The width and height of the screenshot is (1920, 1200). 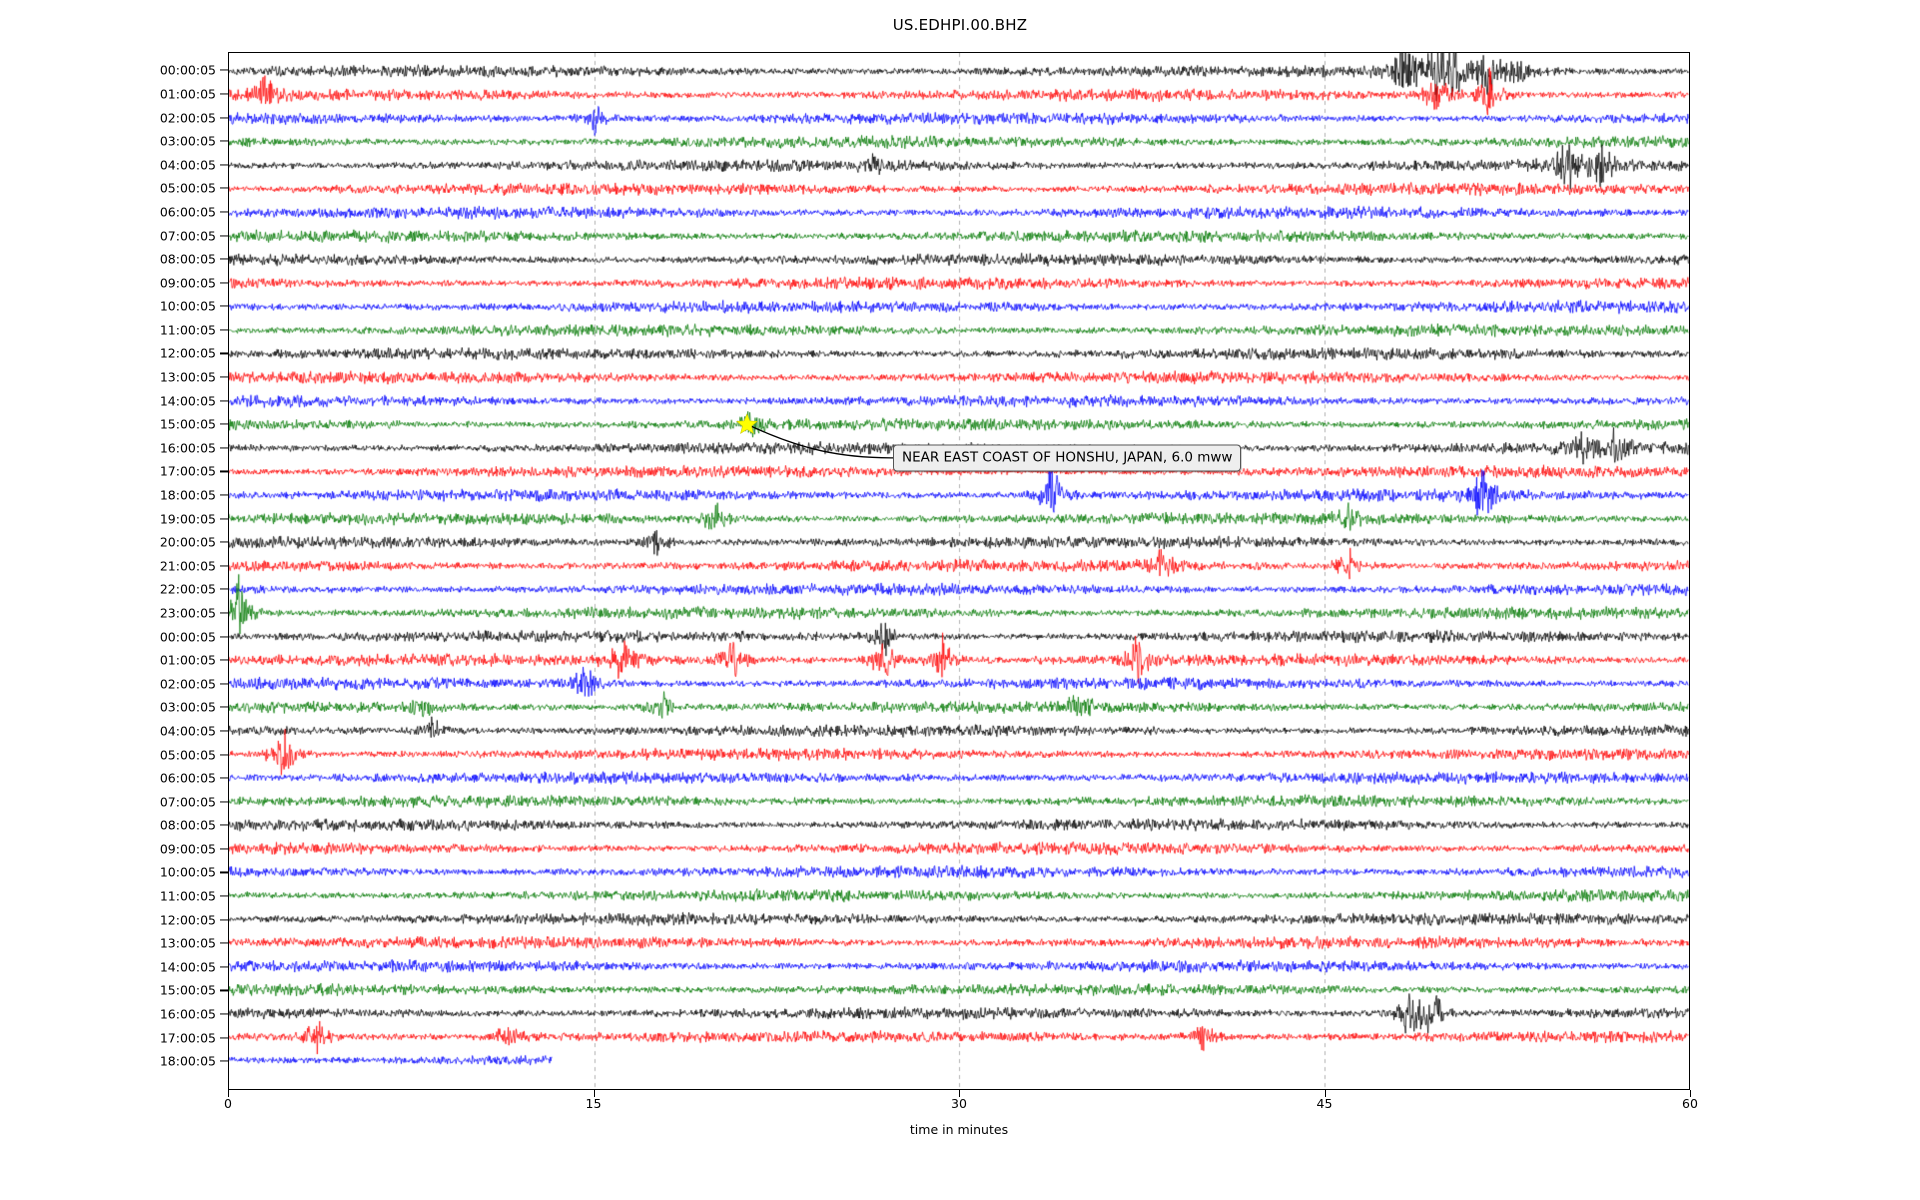 I want to click on x-tick-label: 30, so click(x=959, y=1103).